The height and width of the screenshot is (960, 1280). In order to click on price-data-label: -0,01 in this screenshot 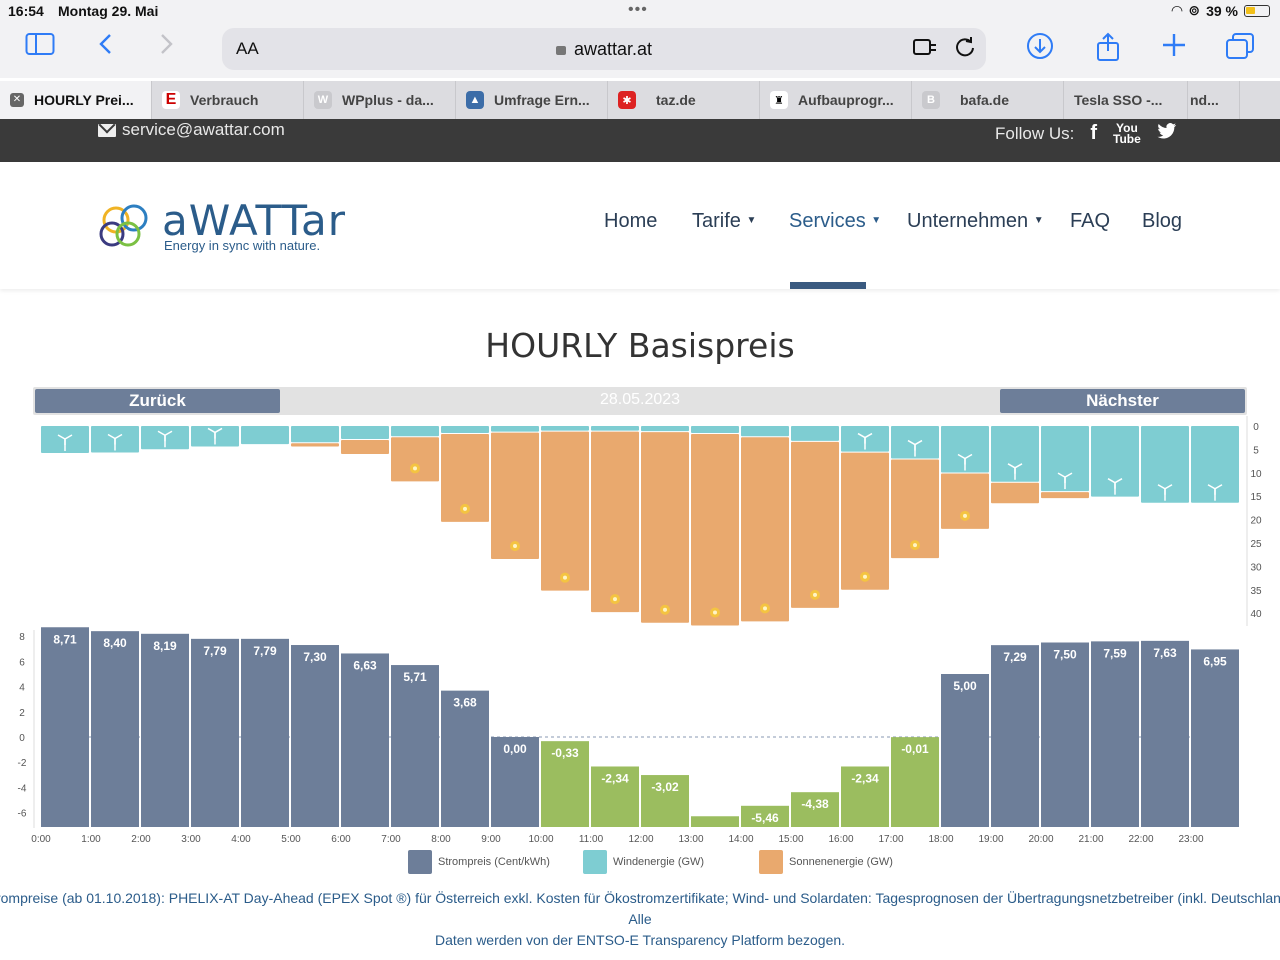, I will do `click(915, 749)`.